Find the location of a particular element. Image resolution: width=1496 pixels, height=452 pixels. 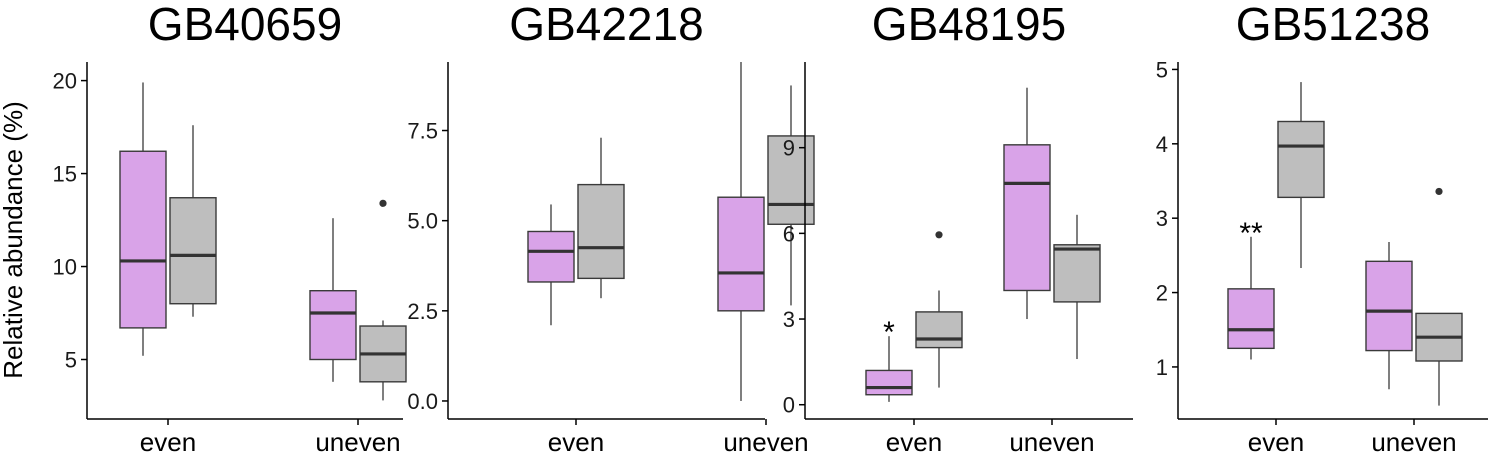

y-tick-label: 7.5 is located at coordinates (422, 131).